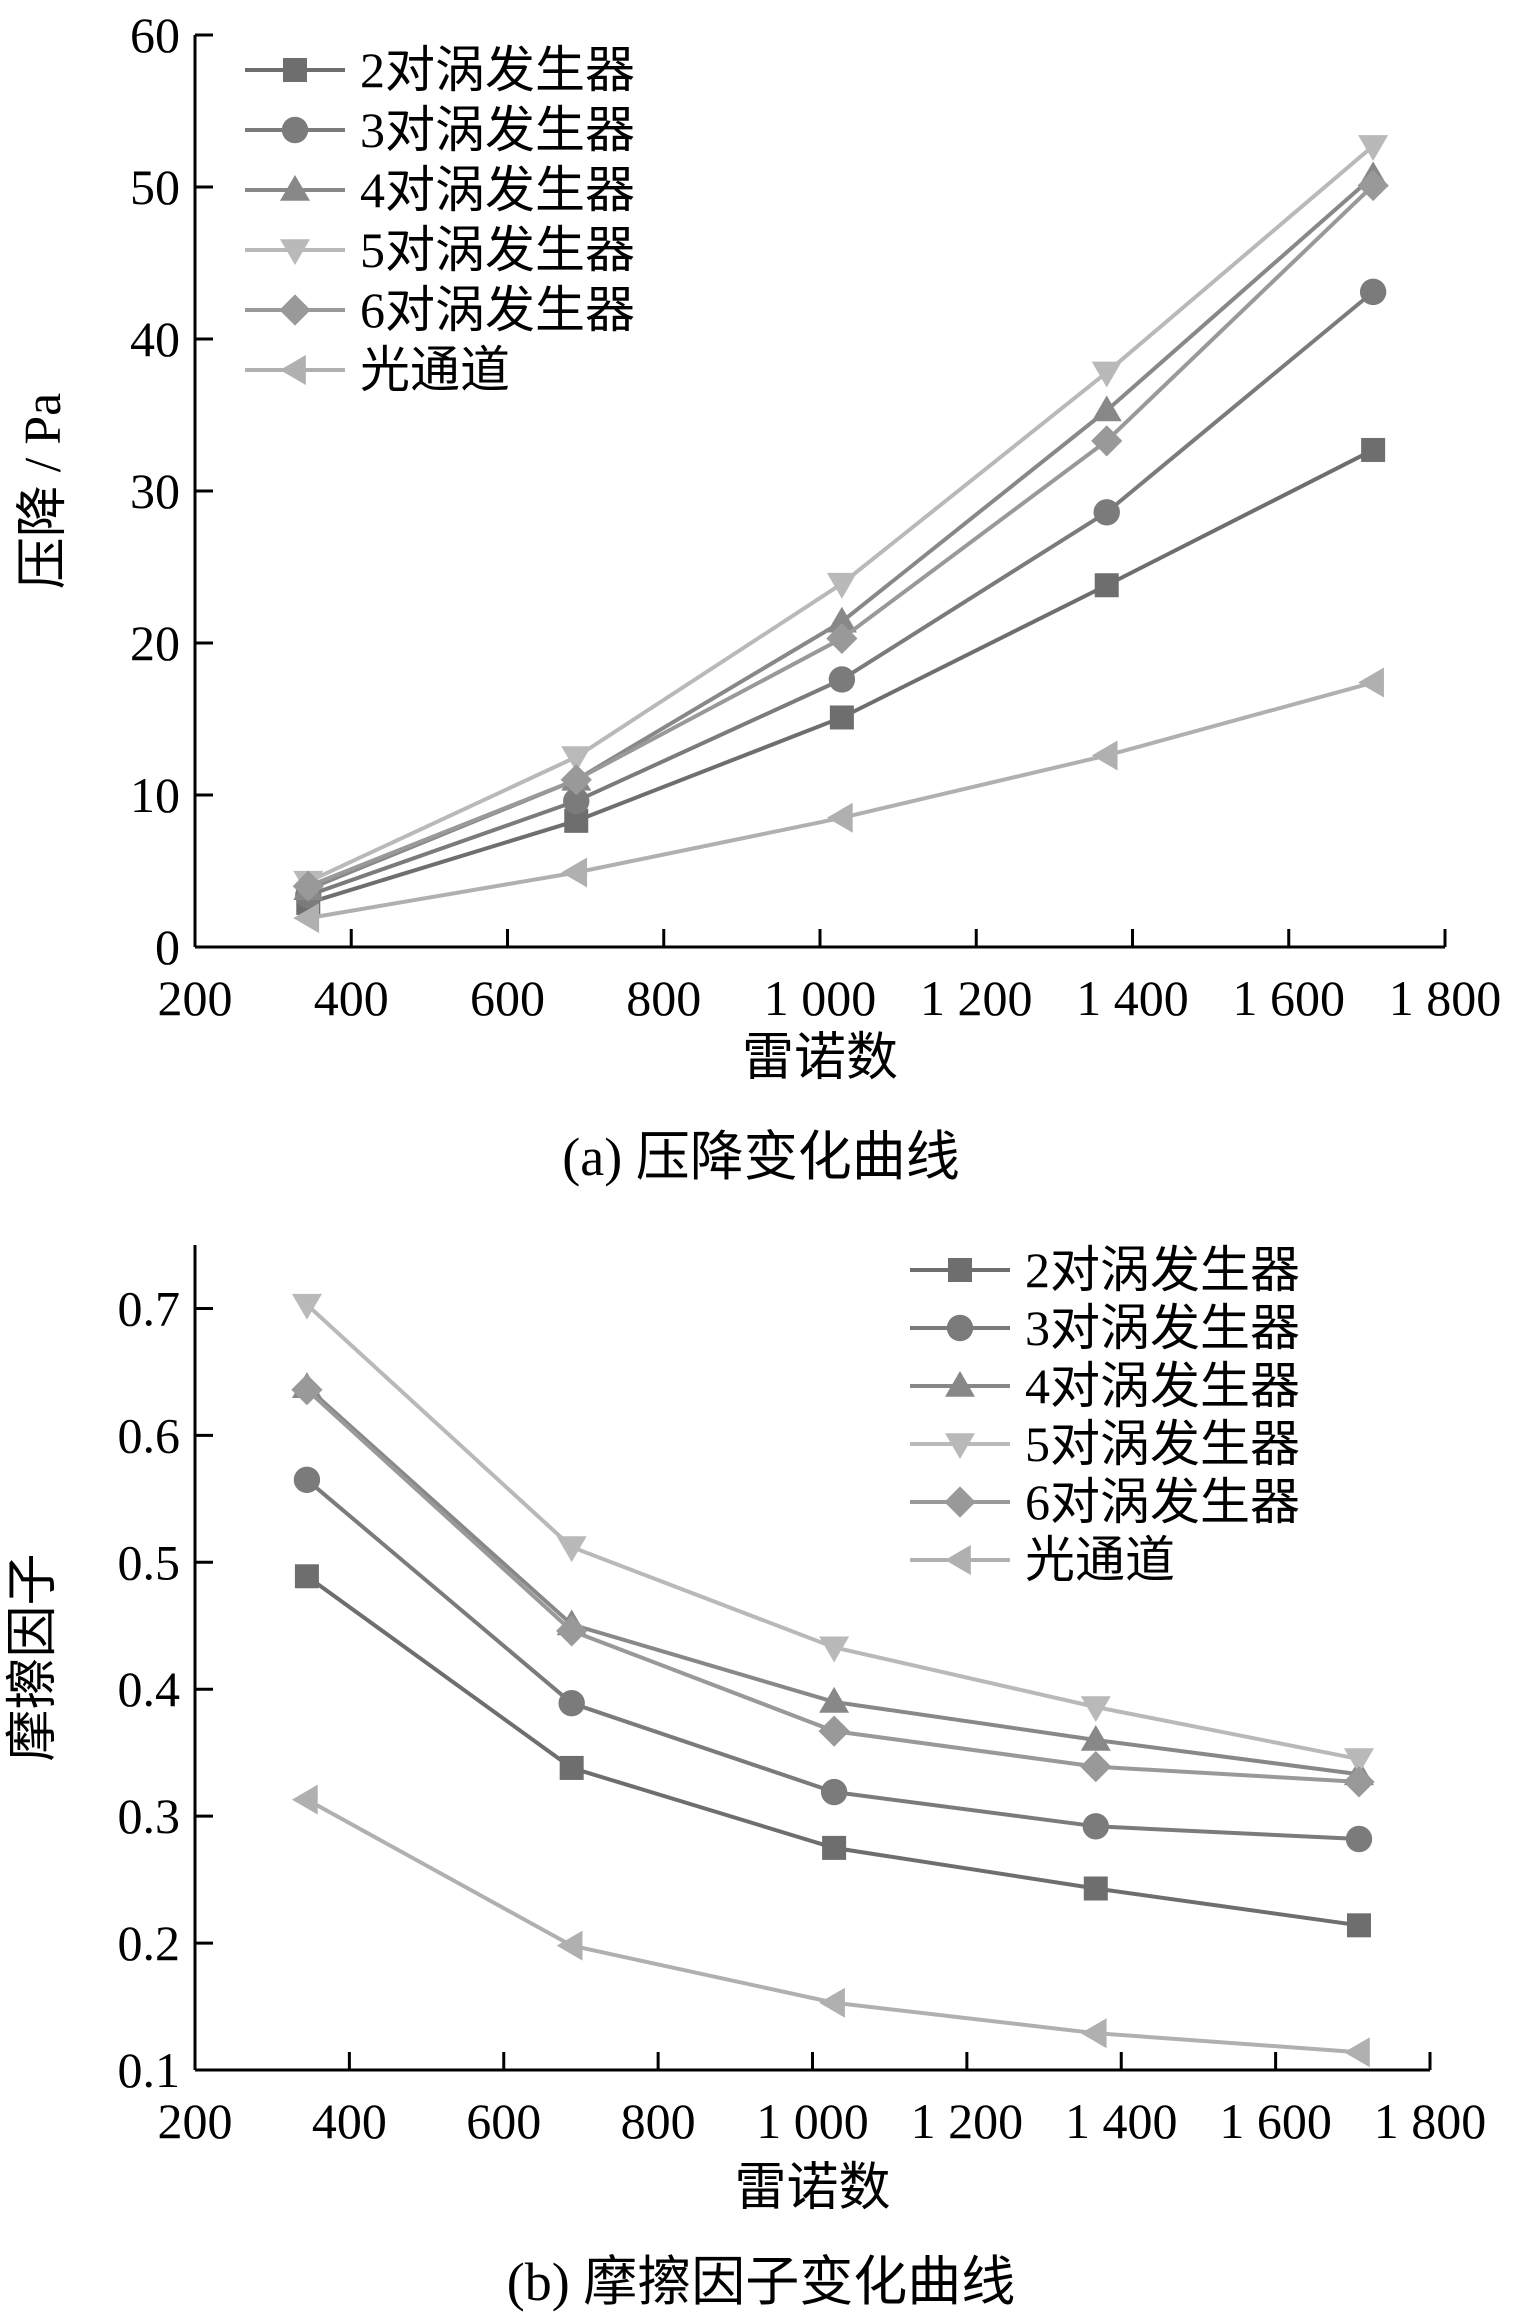  What do you see at coordinates (1121, 2121) in the screenshot?
I see `panel-b-x-tick-label: 1 400` at bounding box center [1121, 2121].